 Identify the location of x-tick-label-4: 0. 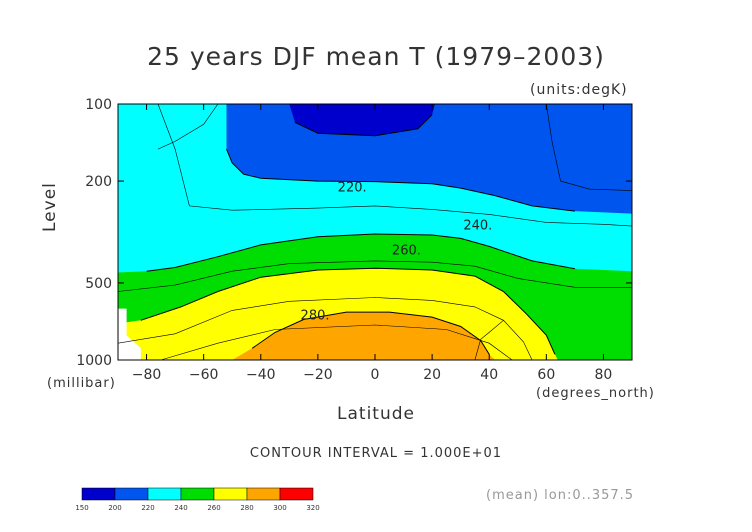
(375, 375).